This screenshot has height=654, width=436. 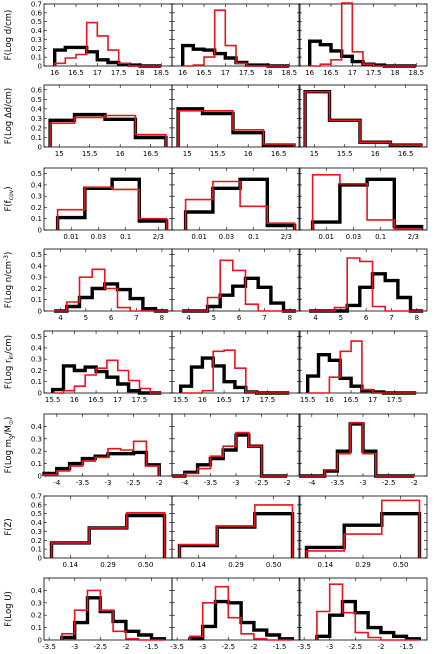 What do you see at coordinates (286, 237) in the screenshot?
I see `x-tick-label: 2/3` at bounding box center [286, 237].